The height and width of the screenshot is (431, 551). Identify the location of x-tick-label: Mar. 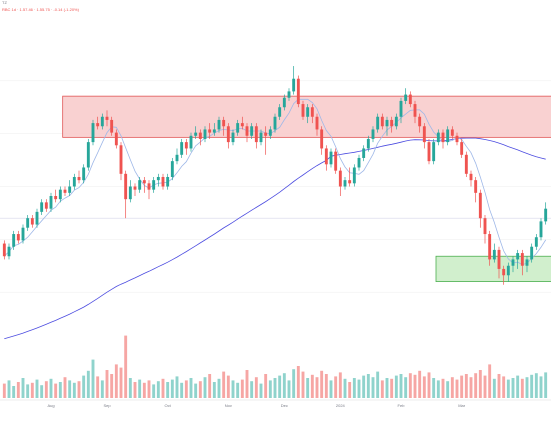
(462, 405).